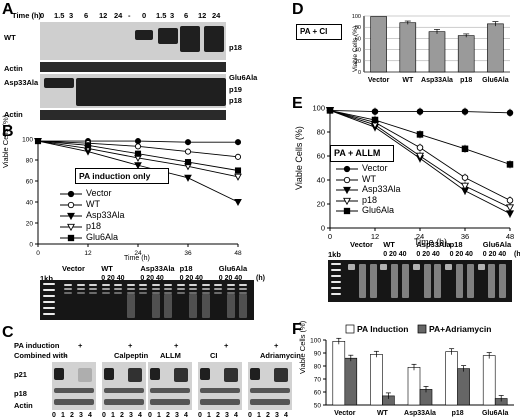 The width and height of the screenshot is (520, 420). I want to click on time-tick: 24, so click(118, 15).